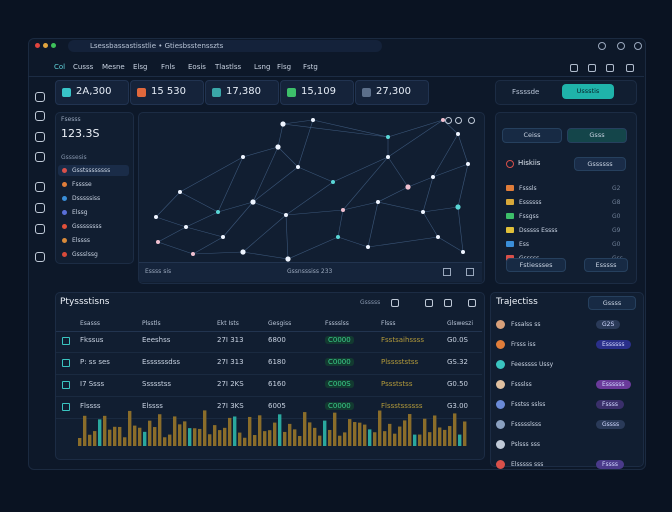  What do you see at coordinates (536, 265) in the screenshot?
I see `side-action: Fstiessses` at bounding box center [536, 265].